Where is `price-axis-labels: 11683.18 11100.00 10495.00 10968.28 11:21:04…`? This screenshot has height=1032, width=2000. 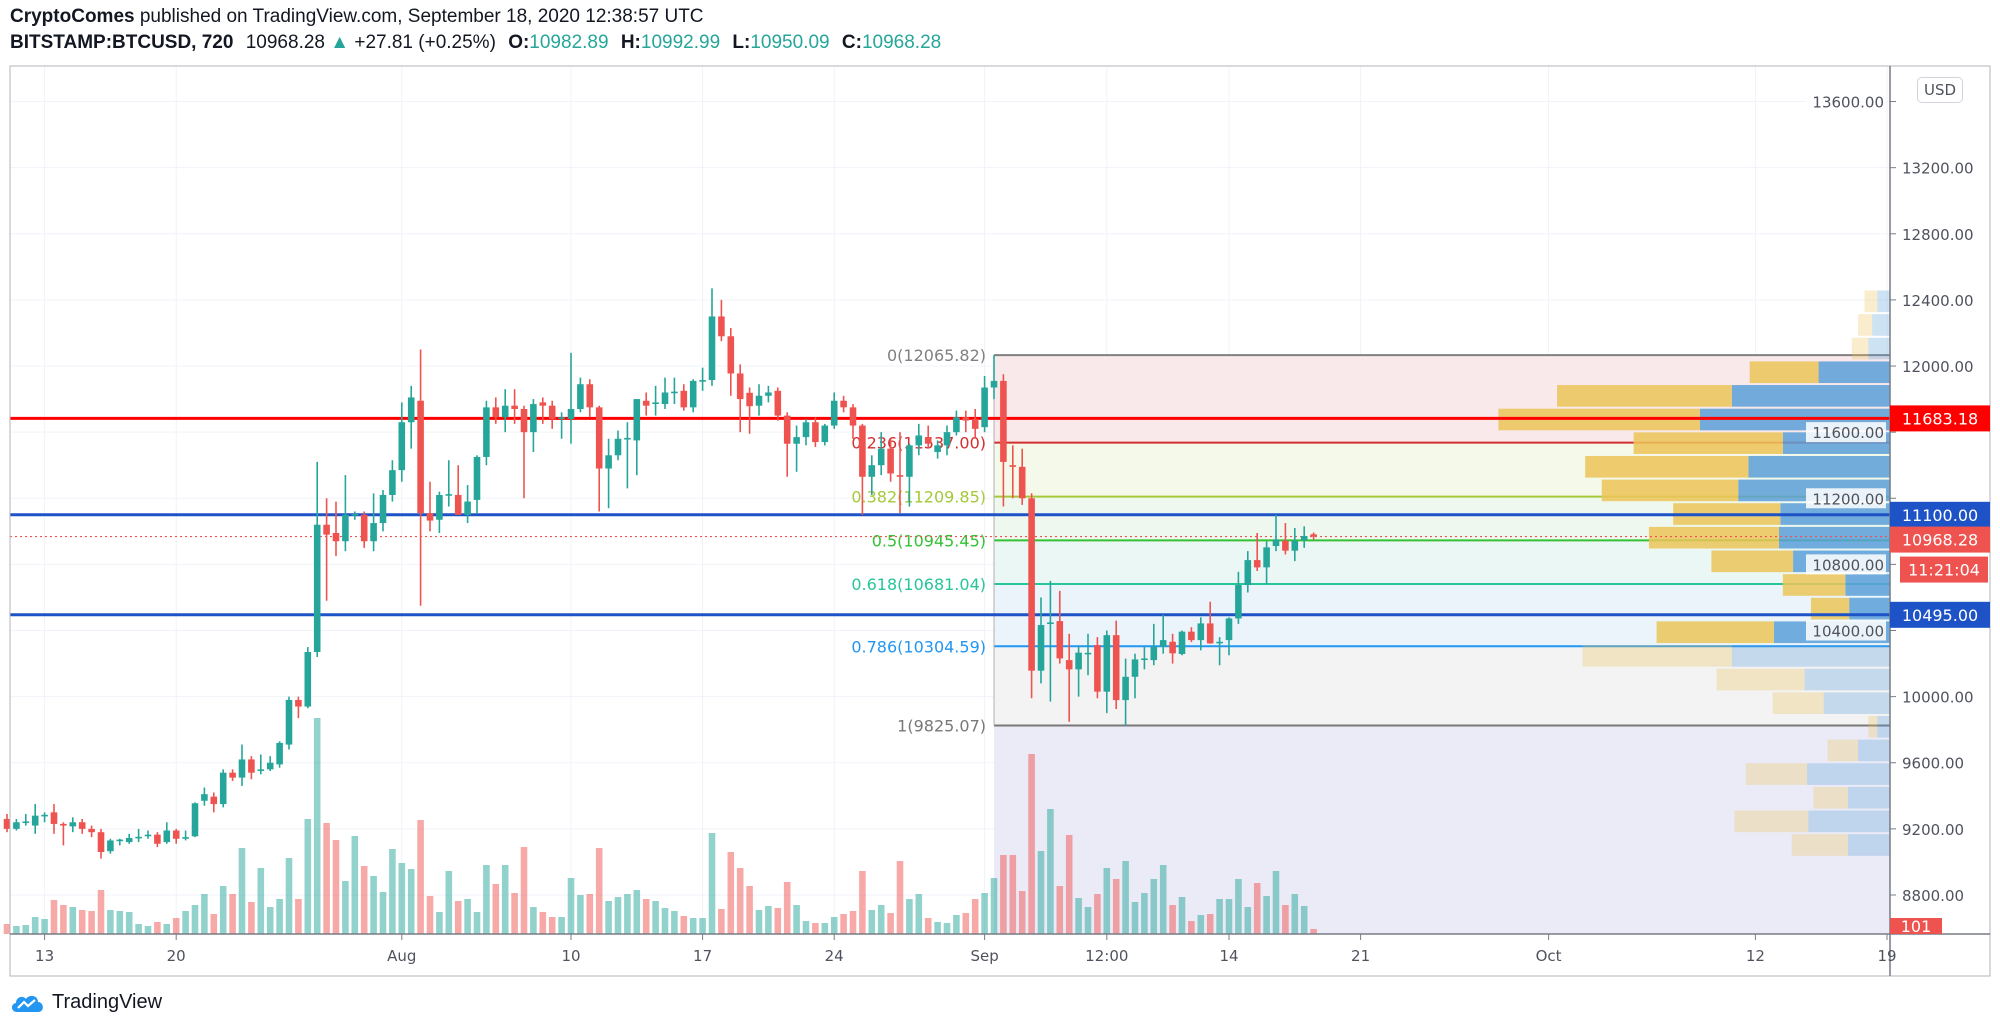
price-axis-labels: 11683.18 11100.00 10495.00 10968.28 11:21:04… is located at coordinates (1940, 670).